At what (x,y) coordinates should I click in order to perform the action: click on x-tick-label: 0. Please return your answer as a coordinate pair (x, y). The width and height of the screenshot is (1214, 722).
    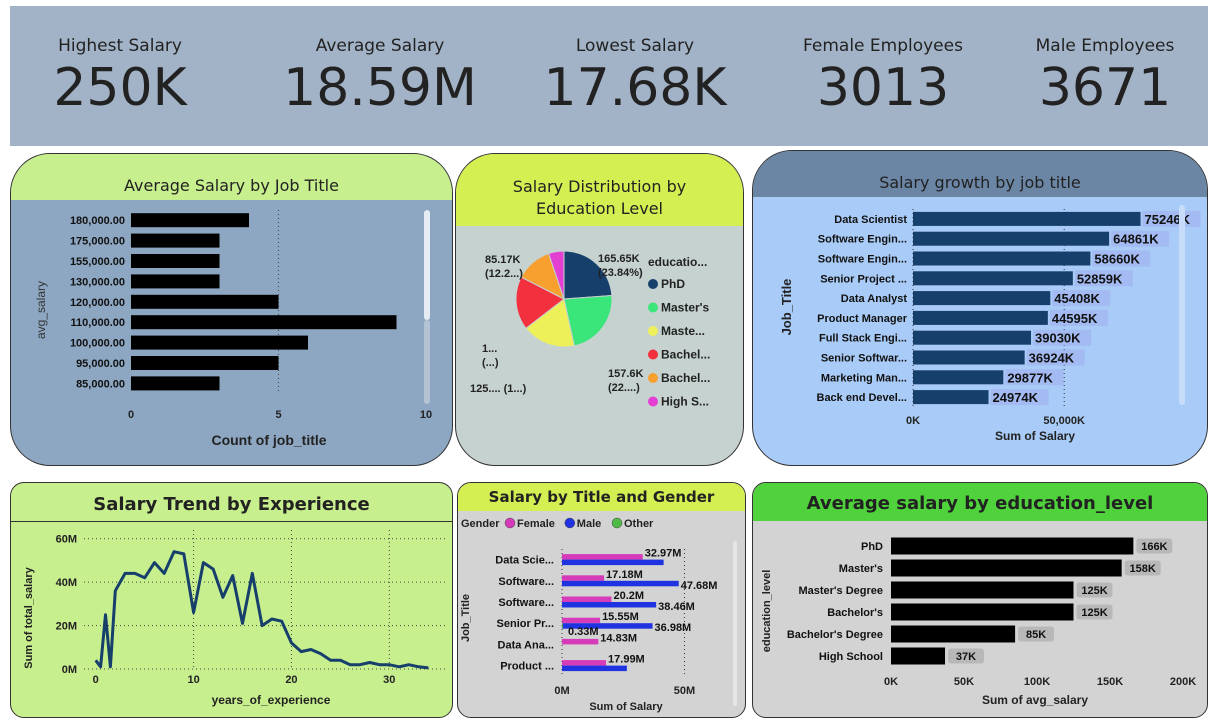
    Looking at the image, I should click on (96, 680).